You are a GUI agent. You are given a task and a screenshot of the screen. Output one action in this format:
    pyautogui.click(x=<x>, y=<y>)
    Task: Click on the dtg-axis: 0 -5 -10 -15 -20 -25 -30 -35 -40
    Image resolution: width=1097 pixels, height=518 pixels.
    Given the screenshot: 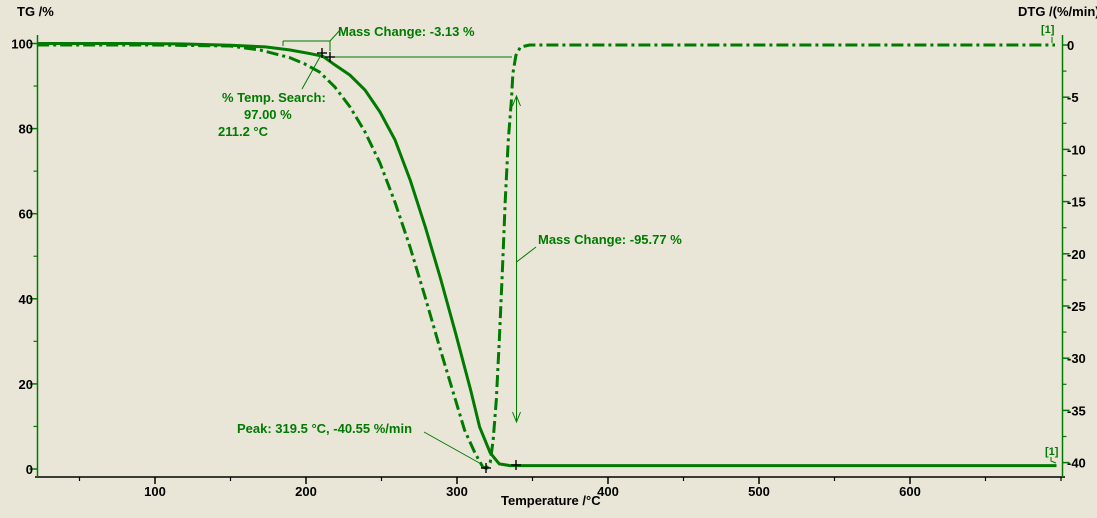 What is the action you would take?
    pyautogui.click(x=1073, y=256)
    